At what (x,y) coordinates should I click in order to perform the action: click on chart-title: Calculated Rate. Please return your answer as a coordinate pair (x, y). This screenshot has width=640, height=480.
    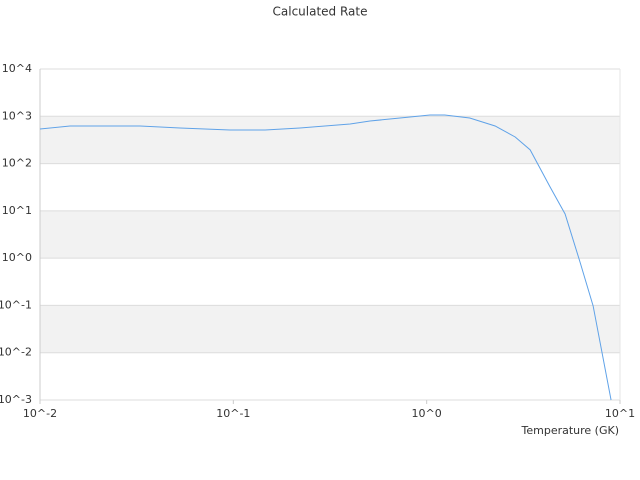
    Looking at the image, I should click on (320, 12).